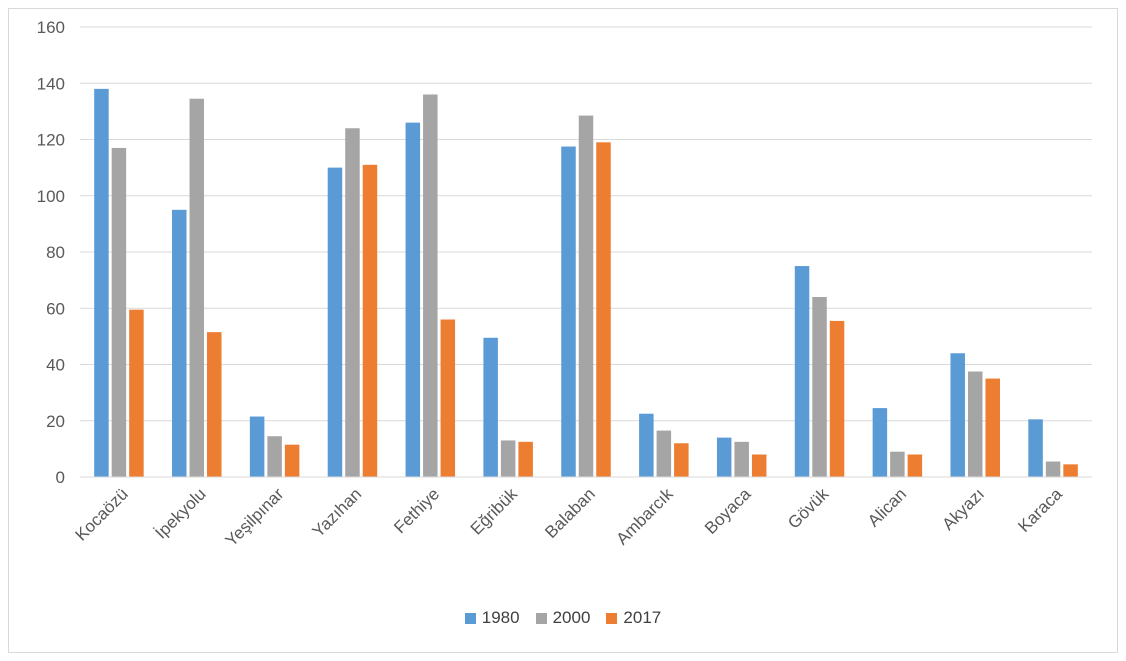 The width and height of the screenshot is (1126, 661). Describe the element at coordinates (51, 140) in the screenshot. I see `y-tick-label: 120` at that location.